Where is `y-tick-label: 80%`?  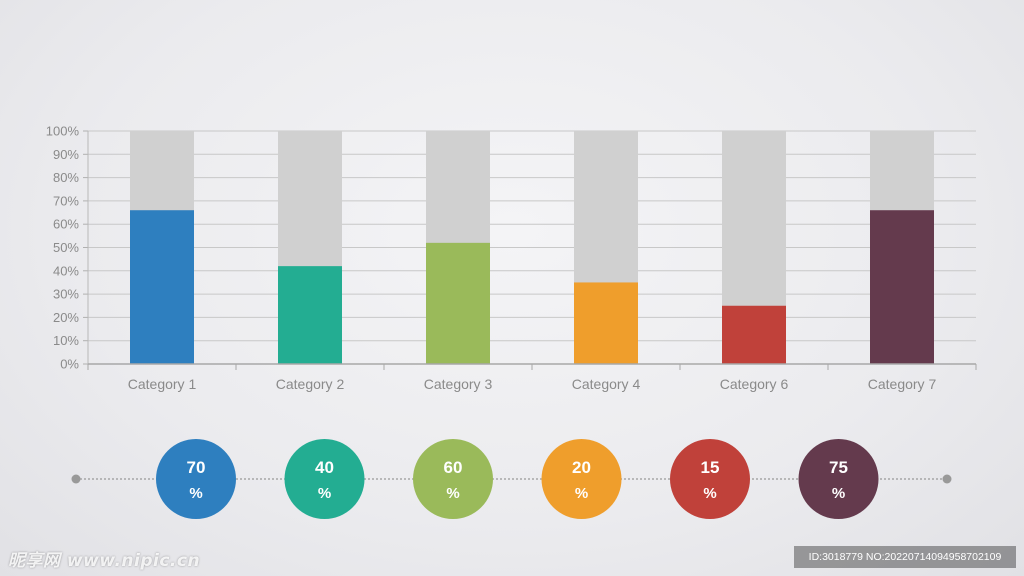 y-tick-label: 80% is located at coordinates (66, 177).